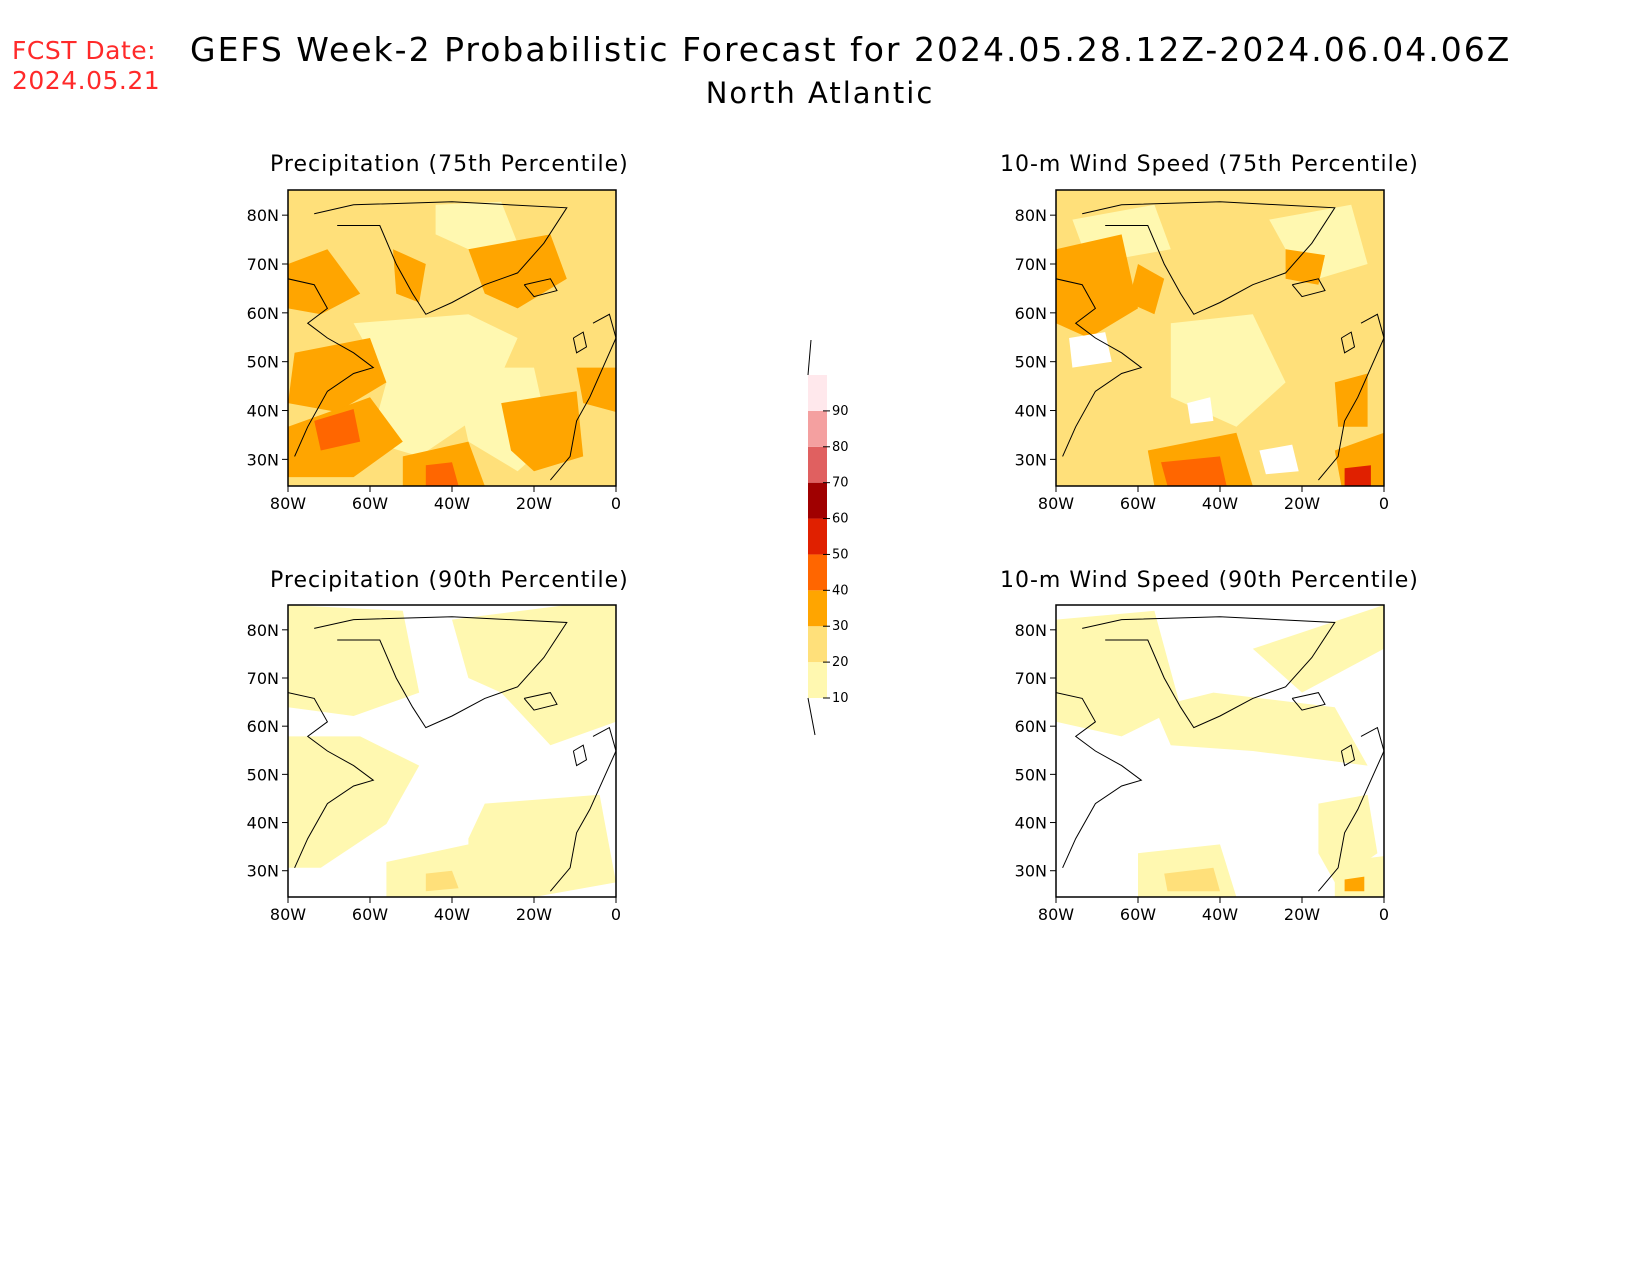  What do you see at coordinates (820, 93) in the screenshot?
I see `region-subtitle: North Atlantic` at bounding box center [820, 93].